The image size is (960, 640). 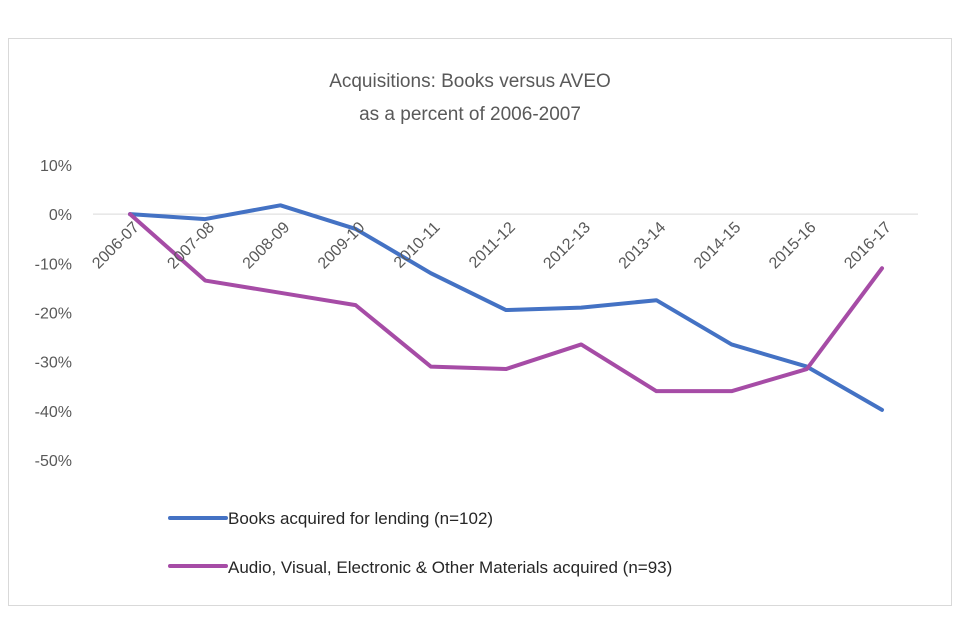 I want to click on legend-label-books: Books acquired for lending (n=102), so click(x=360, y=518).